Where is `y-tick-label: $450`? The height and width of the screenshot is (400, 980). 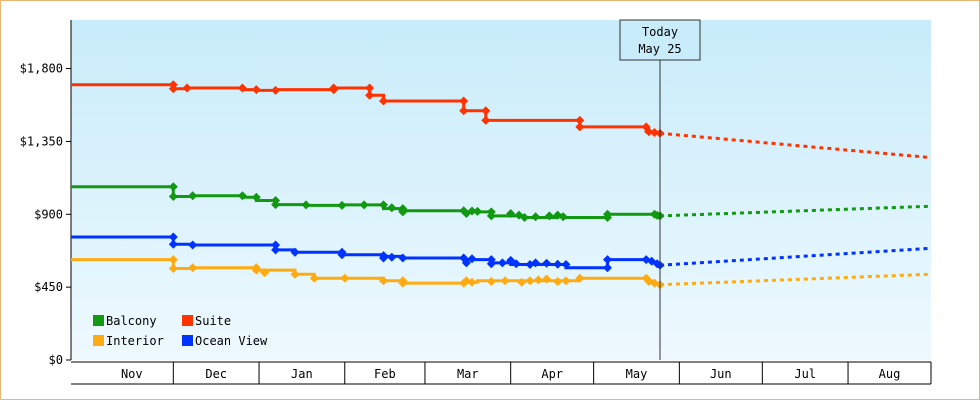
y-tick-label: $450 is located at coordinates (48, 287).